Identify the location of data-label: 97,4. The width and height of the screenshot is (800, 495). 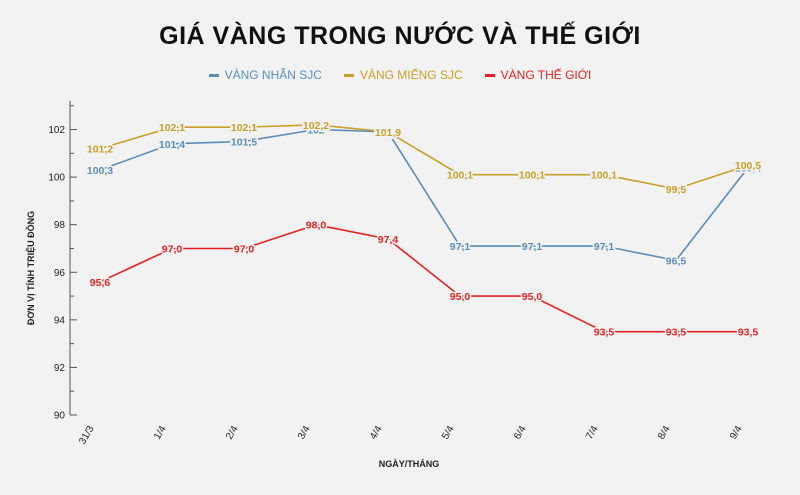
(388, 240).